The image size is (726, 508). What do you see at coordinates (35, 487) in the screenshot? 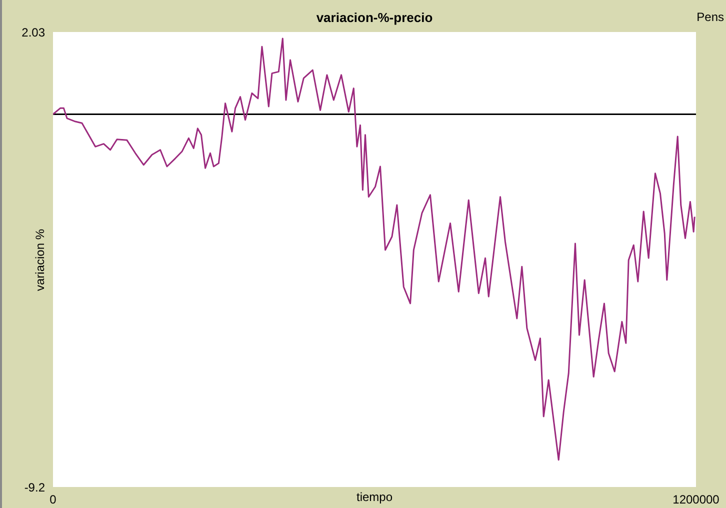
I see `y-tick-label: -9.2` at bounding box center [35, 487].